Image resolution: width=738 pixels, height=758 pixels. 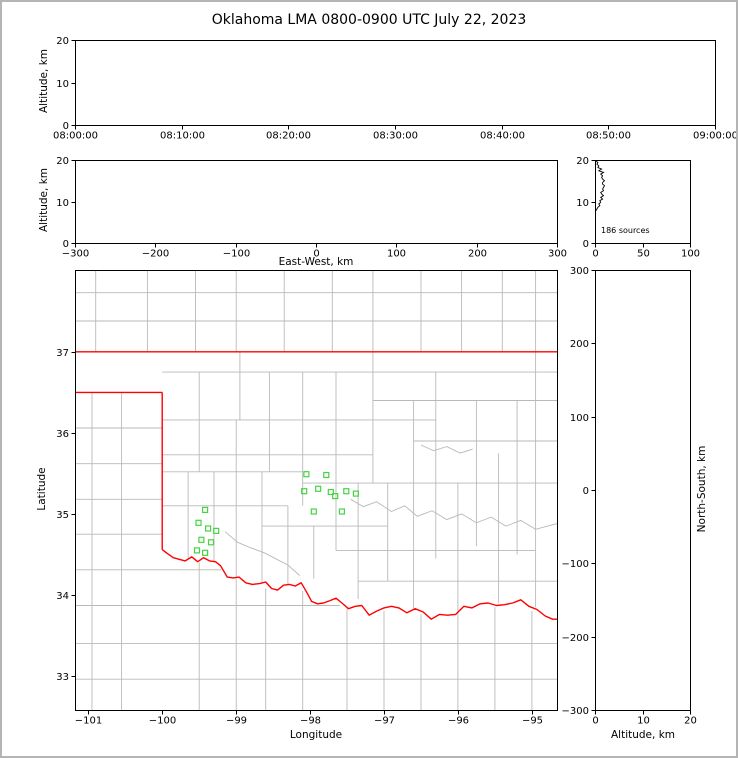 What do you see at coordinates (182, 136) in the screenshot?
I see `svg-text: 08:10:00` at bounding box center [182, 136].